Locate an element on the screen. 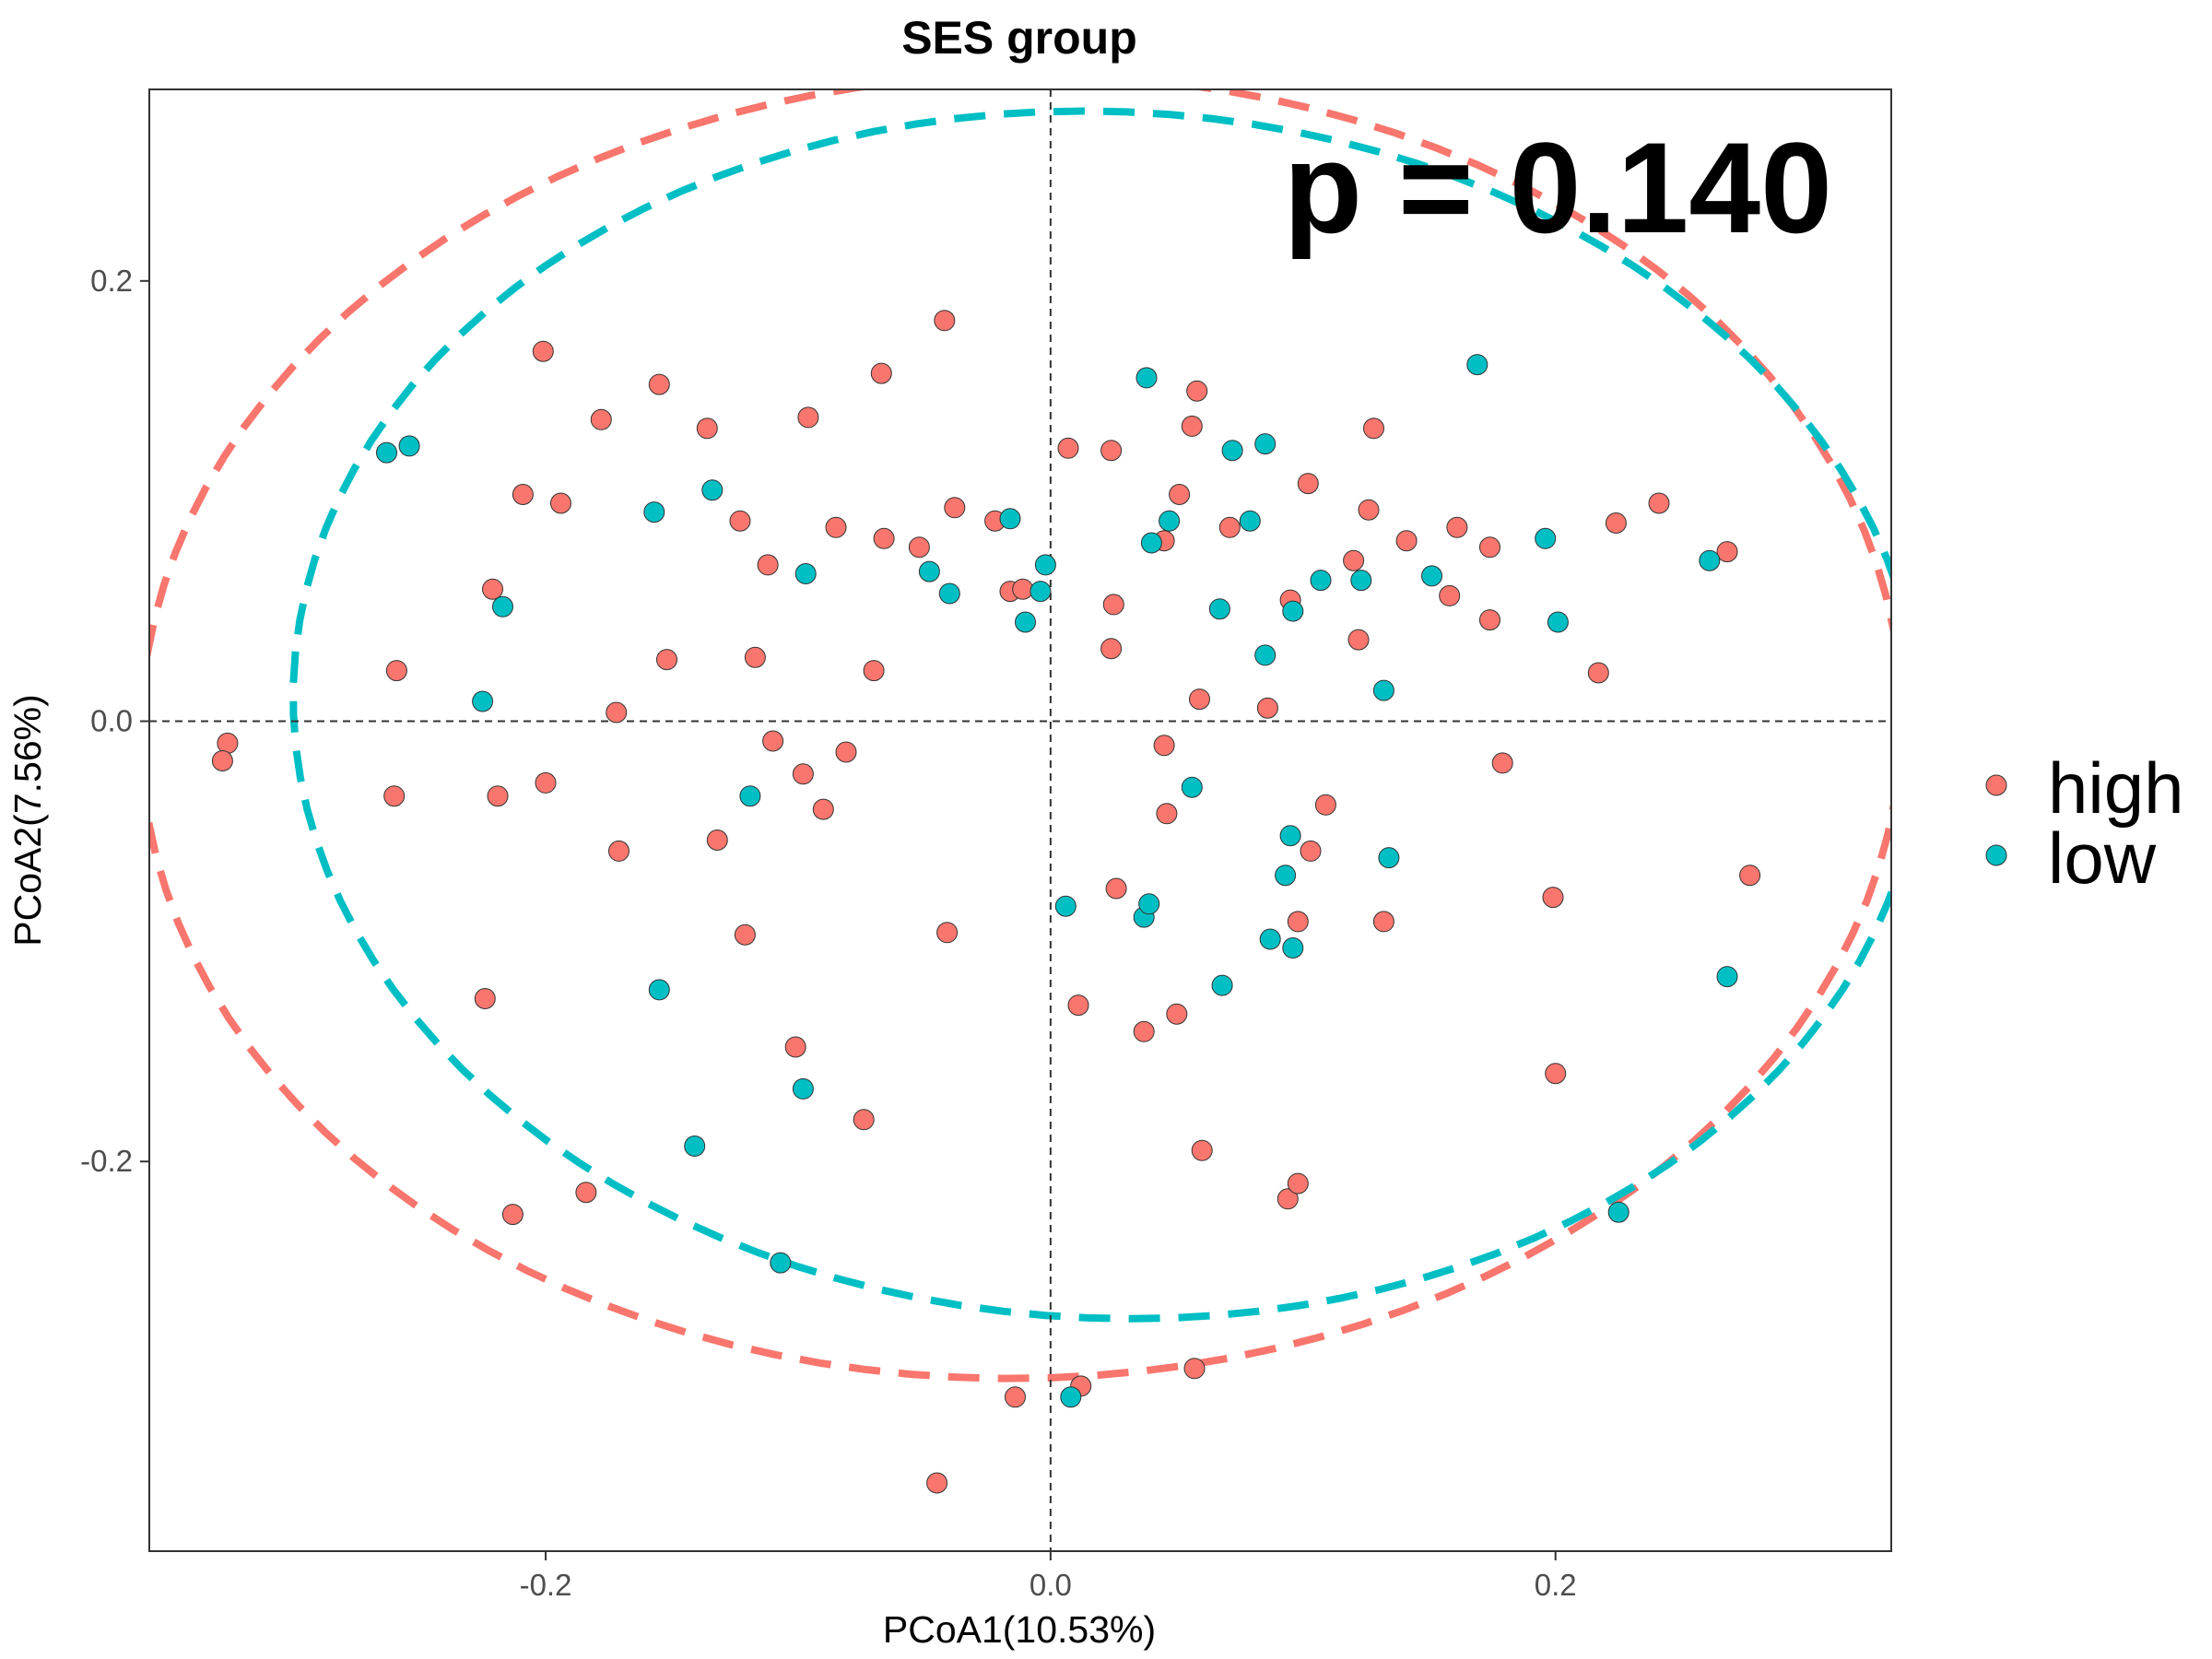 The width and height of the screenshot is (2212, 1659). annotation-p-value: p = 0.140 is located at coordinates (1558, 187).